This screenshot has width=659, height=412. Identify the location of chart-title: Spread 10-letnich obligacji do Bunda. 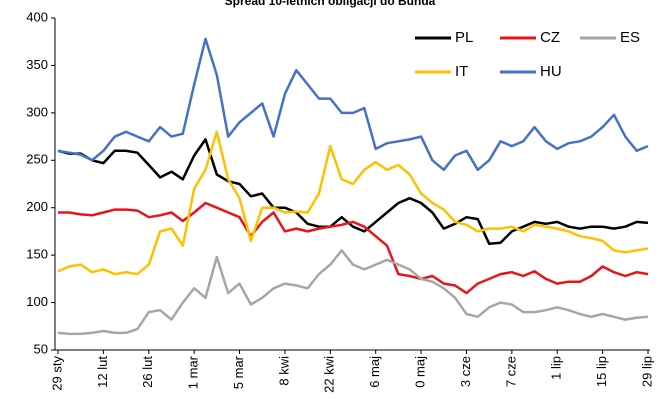
(330, 4).